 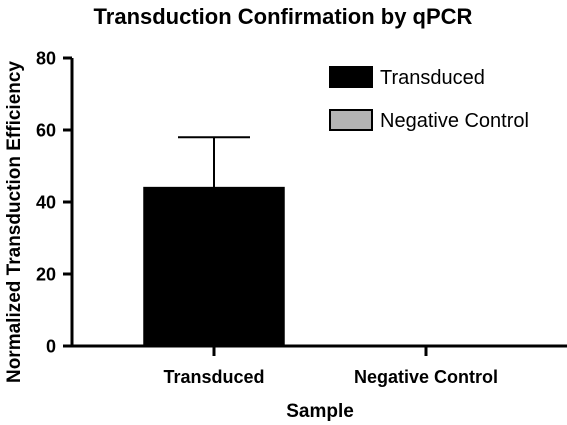 I want to click on chart-title: Transduction Confirmation by qPCR, so click(x=283, y=16).